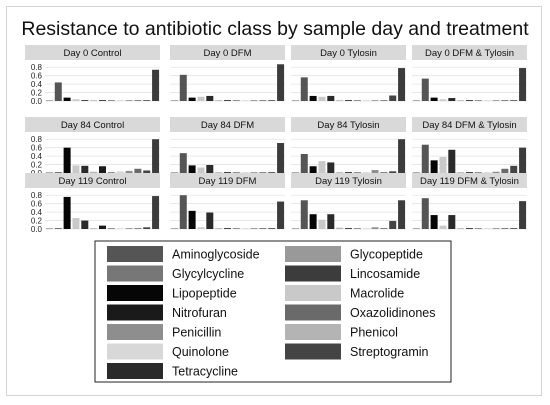 This screenshot has width=550, height=405. What do you see at coordinates (92, 75) in the screenshot?
I see `panel-day-0-control: Day 0 Control 0.00.20.40.60.8` at bounding box center [92, 75].